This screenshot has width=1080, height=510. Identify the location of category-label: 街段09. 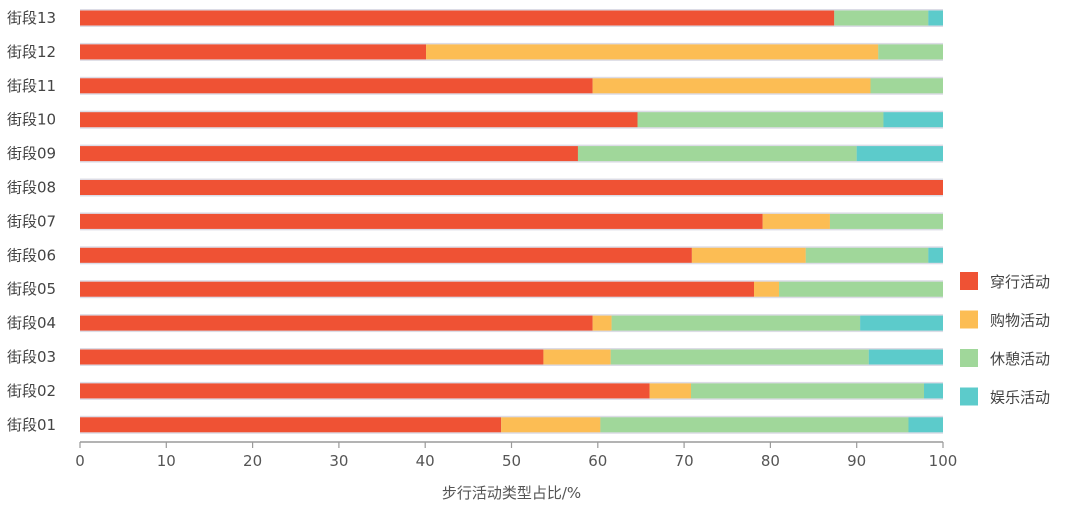
(31, 154).